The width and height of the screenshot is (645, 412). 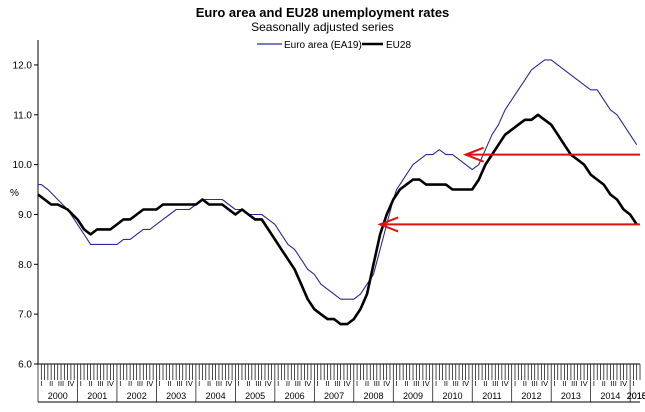 I want to click on y-tick-label: 6.0, so click(x=25, y=365).